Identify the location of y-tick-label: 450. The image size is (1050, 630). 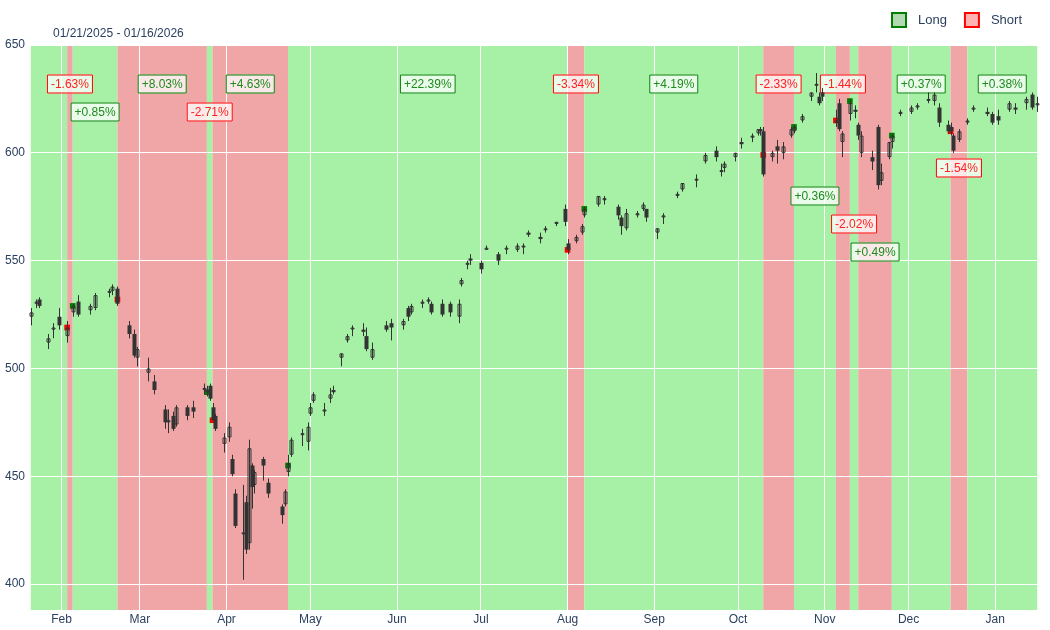
(15, 475).